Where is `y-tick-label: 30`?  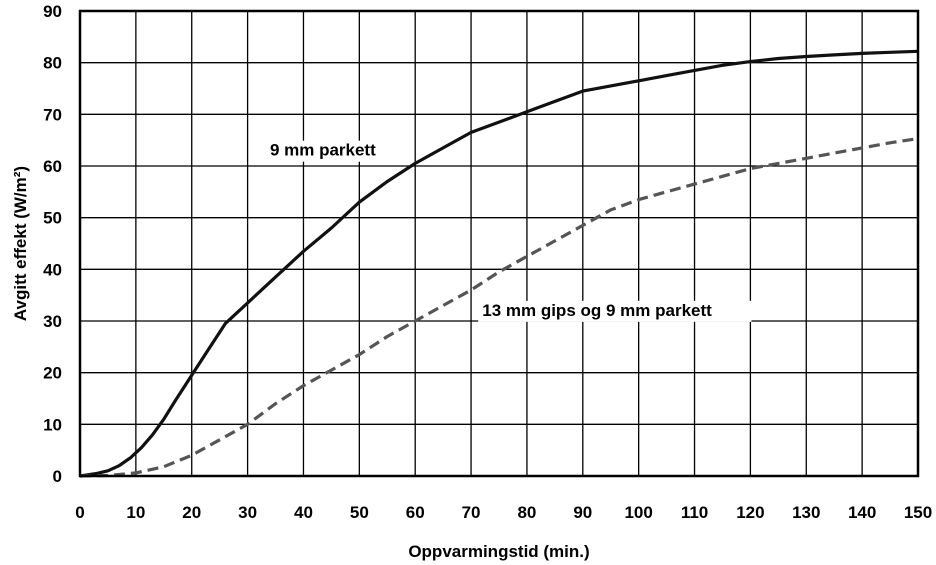 y-tick-label: 30 is located at coordinates (52, 321).